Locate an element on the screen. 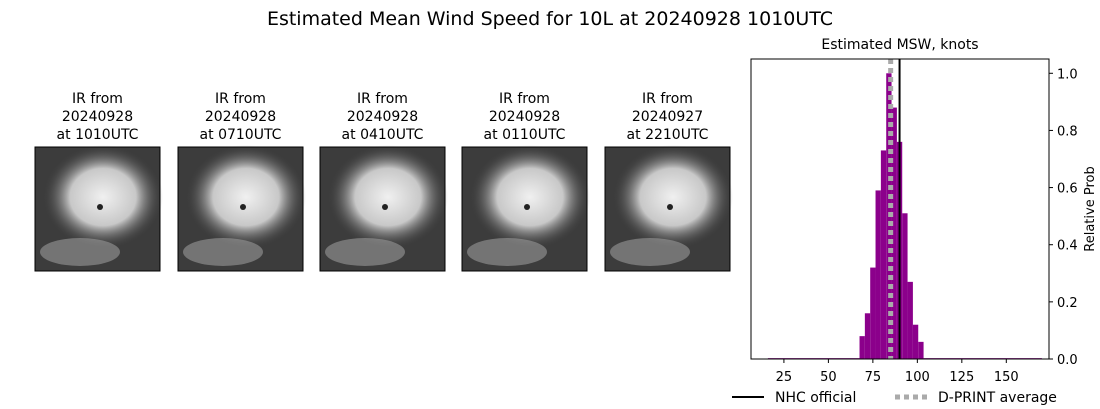 The width and height of the screenshot is (1100, 409). image-caption: at 0710UTC is located at coordinates (241, 135).